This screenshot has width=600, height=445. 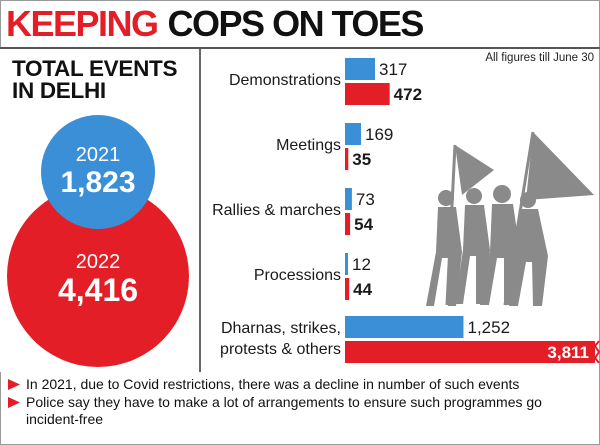 What do you see at coordinates (393, 69) in the screenshot?
I see `value-label-2021: 317` at bounding box center [393, 69].